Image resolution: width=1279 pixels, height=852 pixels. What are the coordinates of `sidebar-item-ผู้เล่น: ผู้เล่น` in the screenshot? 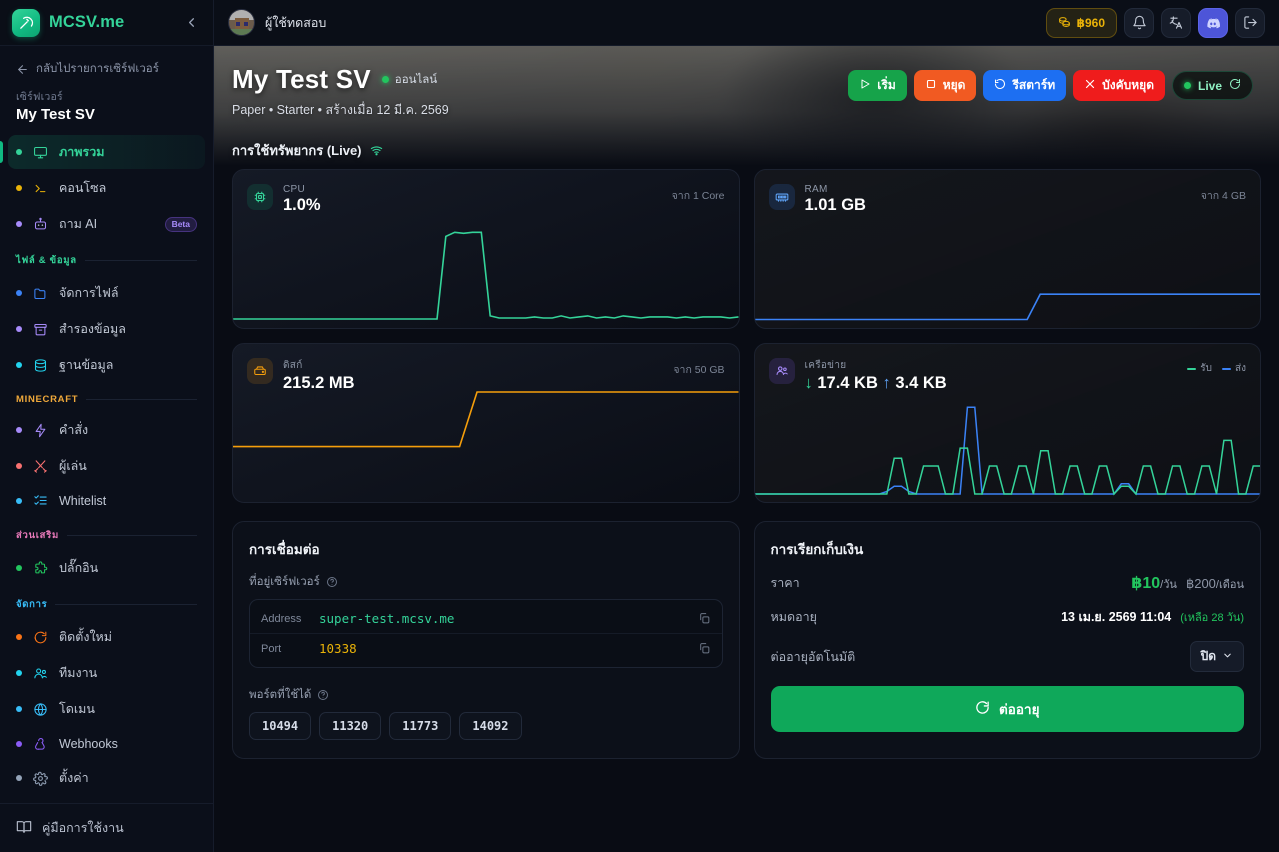 It's located at (106, 466).